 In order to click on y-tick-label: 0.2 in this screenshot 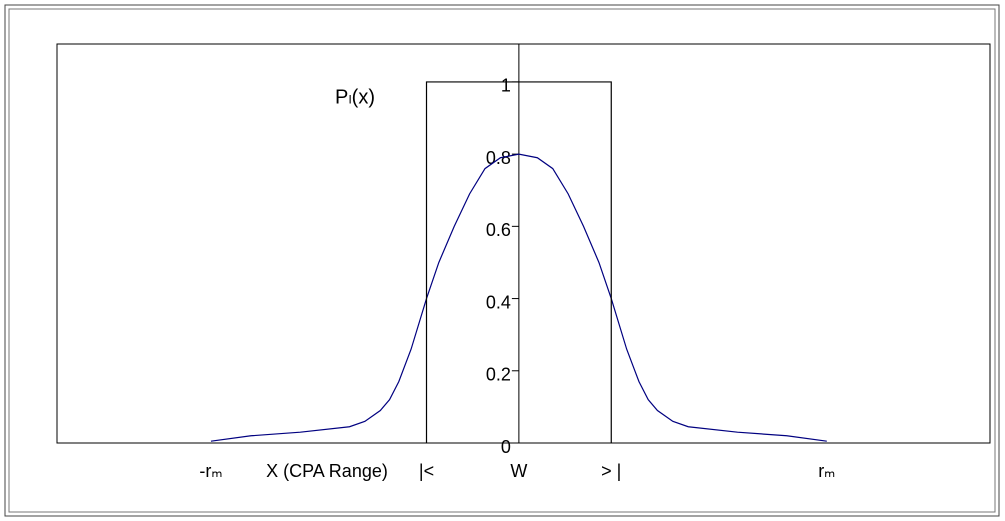, I will do `click(498, 375)`.